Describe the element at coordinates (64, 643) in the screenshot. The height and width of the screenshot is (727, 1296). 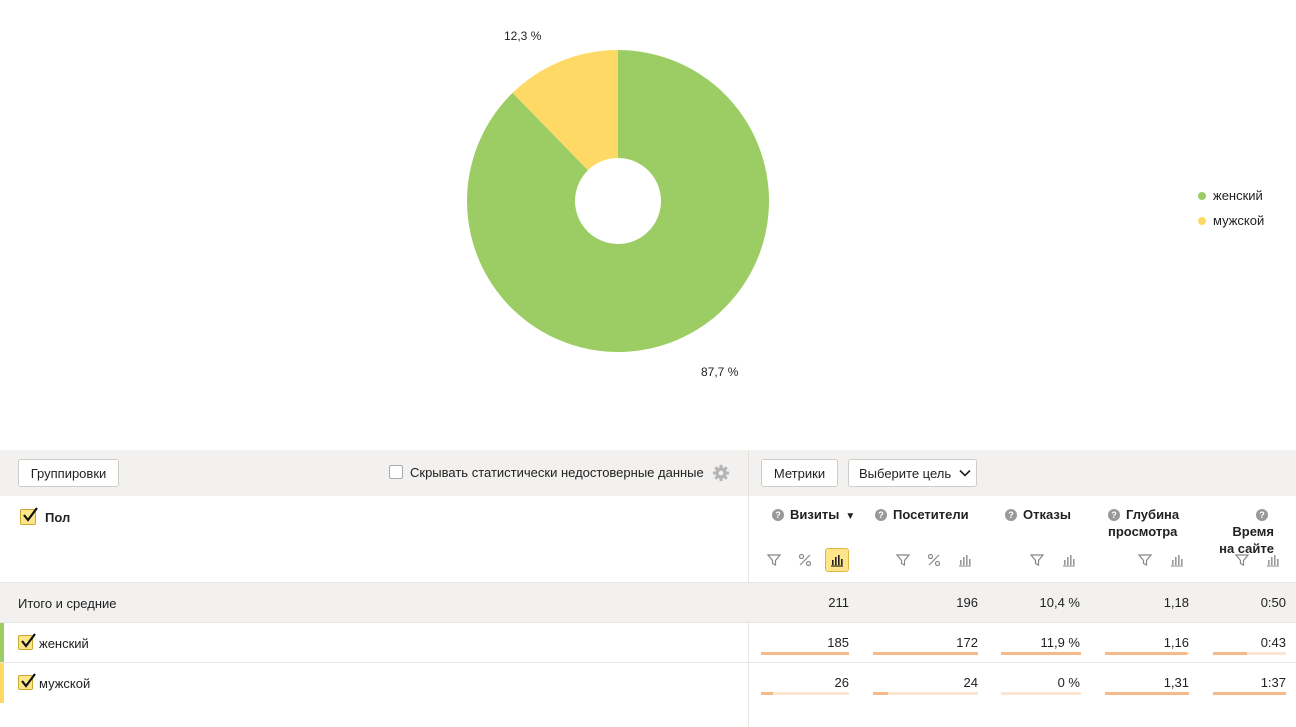
I see `row-label-female: женский` at that location.